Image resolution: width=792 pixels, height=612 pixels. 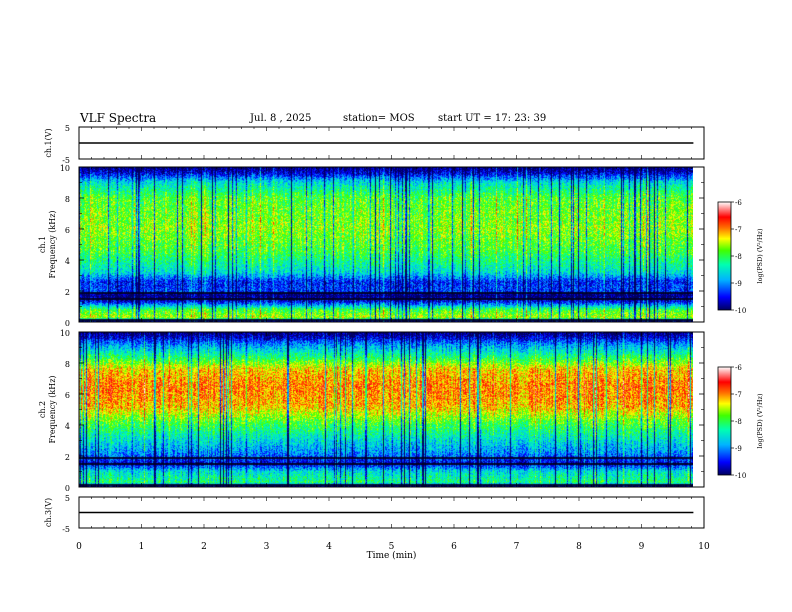 I want to click on time-axis-tick-label: 1, so click(x=142, y=547).